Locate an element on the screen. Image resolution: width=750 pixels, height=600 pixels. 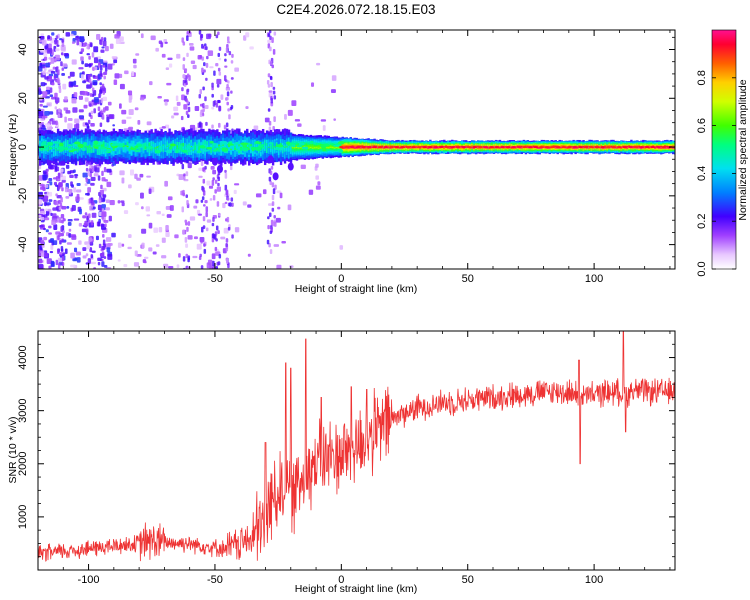
snr-x-tick-label: 50 is located at coordinates (468, 580).